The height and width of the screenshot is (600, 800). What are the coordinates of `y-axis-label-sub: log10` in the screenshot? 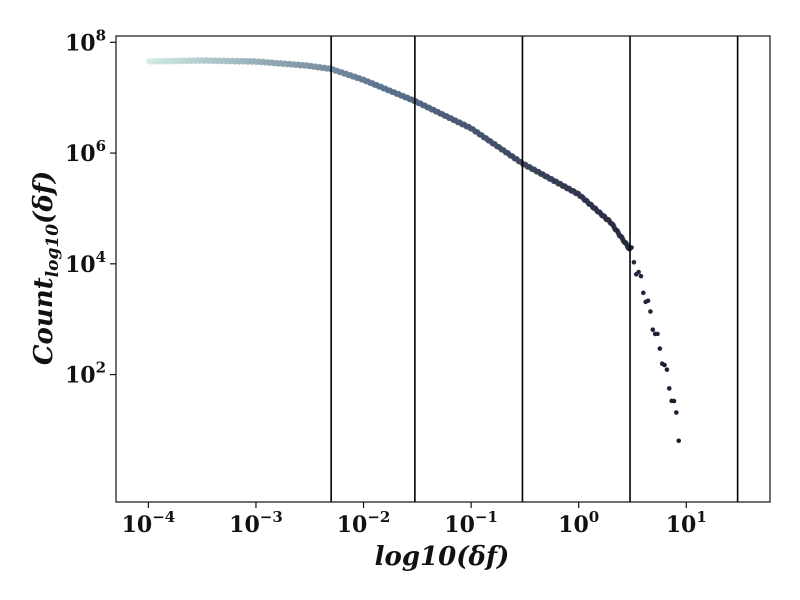 It's located at (53, 251).